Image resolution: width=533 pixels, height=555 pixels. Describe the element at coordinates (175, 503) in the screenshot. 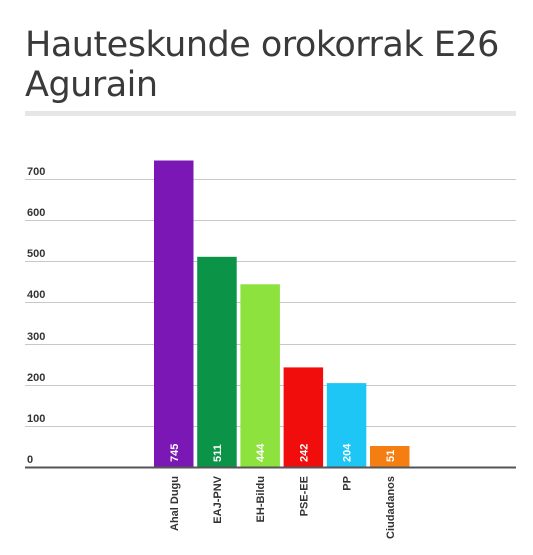

I see `category-label-ahal-dugu: Ahal Dugu` at that location.